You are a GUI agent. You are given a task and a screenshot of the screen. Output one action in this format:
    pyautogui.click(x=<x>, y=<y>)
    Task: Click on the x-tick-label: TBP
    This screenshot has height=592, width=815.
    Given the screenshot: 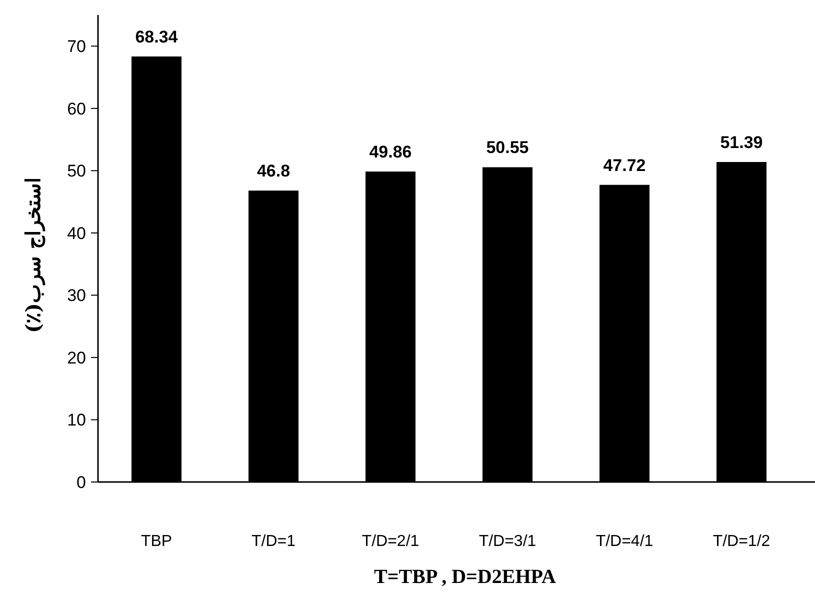 What is the action you would take?
    pyautogui.click(x=156, y=541)
    